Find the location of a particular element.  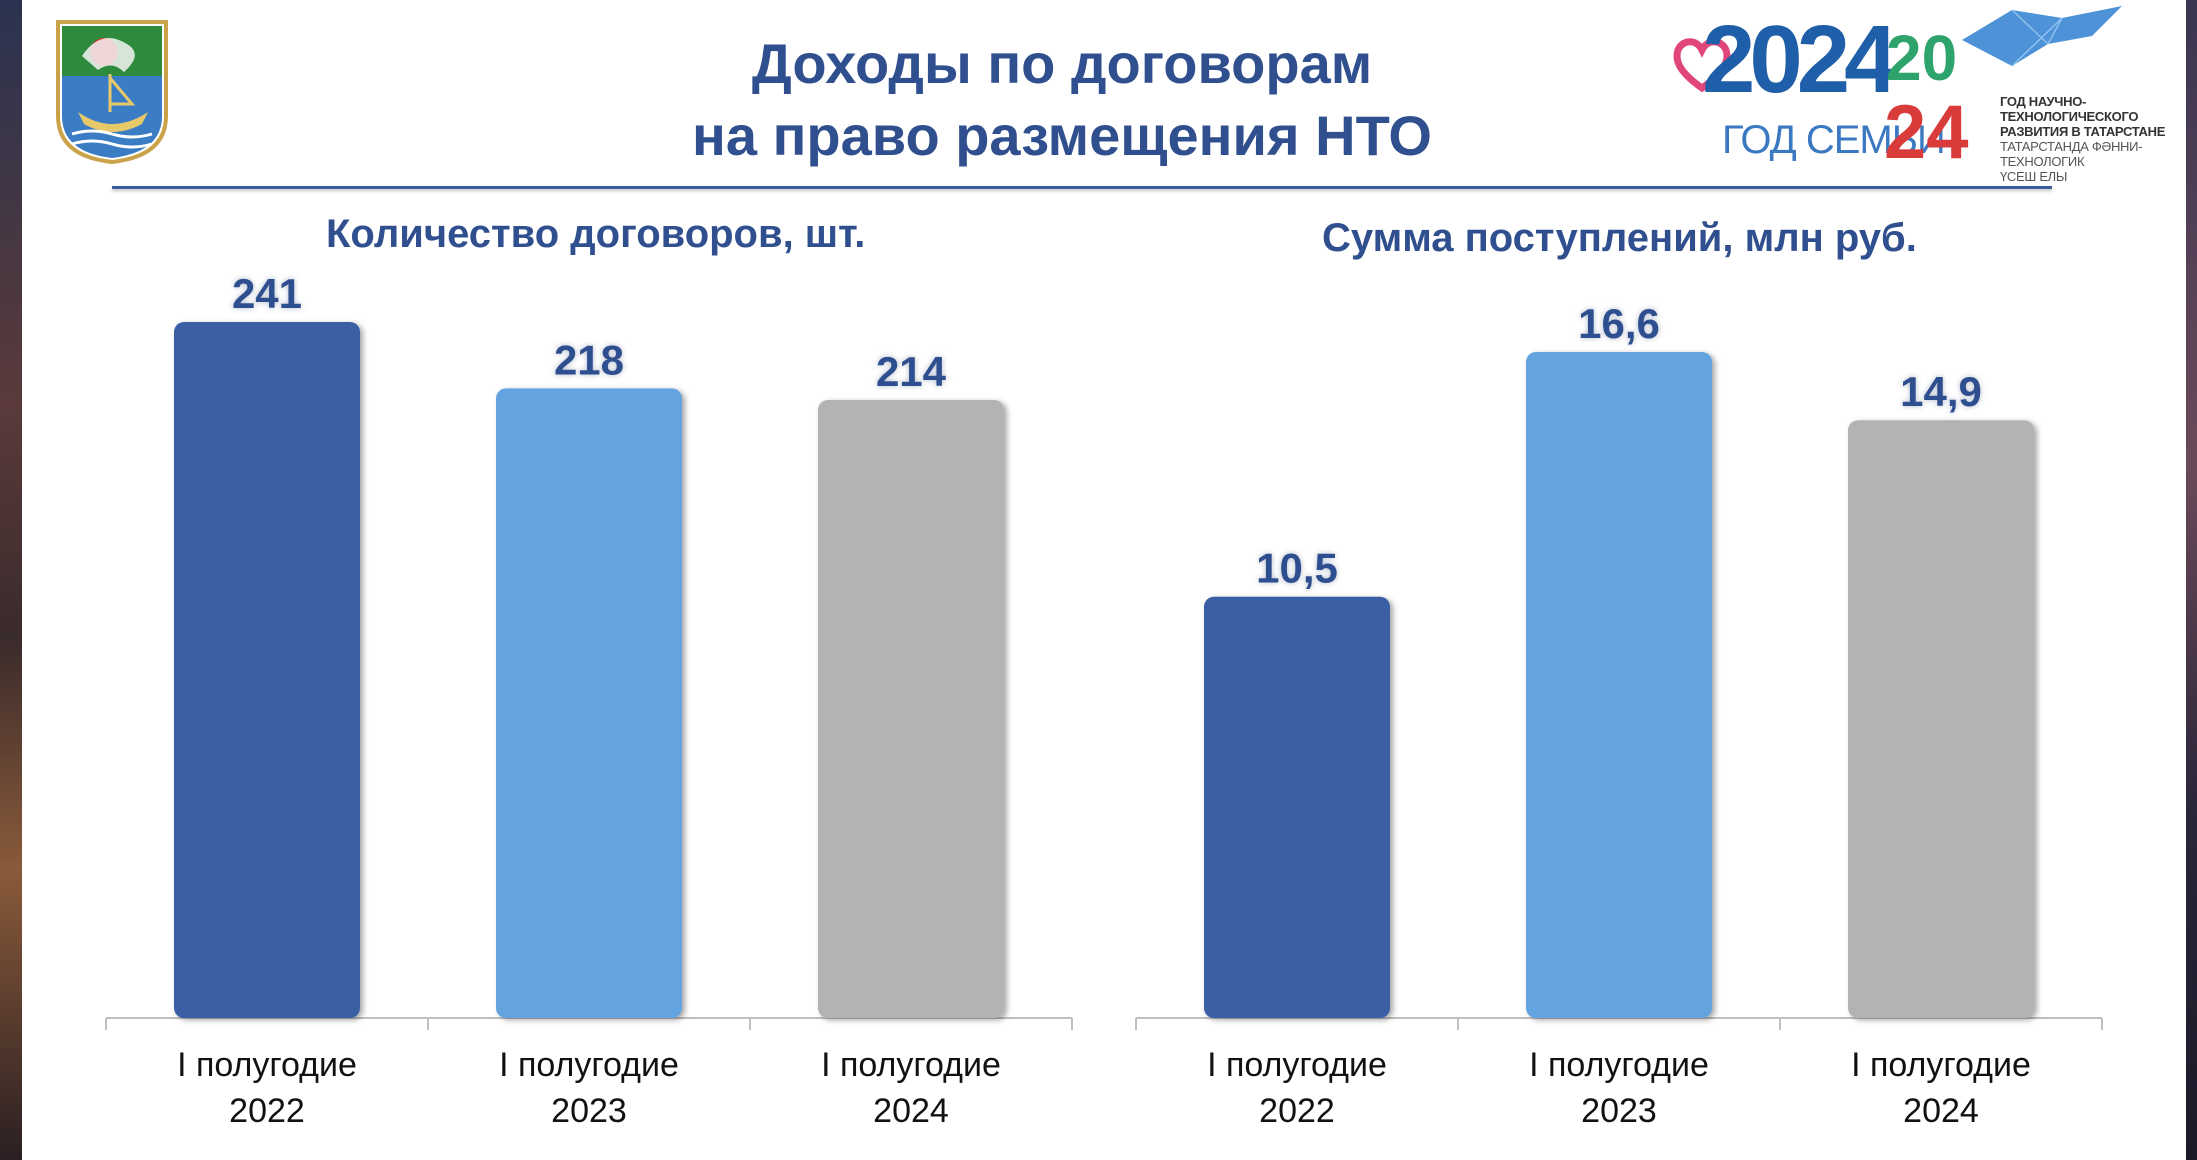

data-label-2: 16,6 is located at coordinates (1619, 323).